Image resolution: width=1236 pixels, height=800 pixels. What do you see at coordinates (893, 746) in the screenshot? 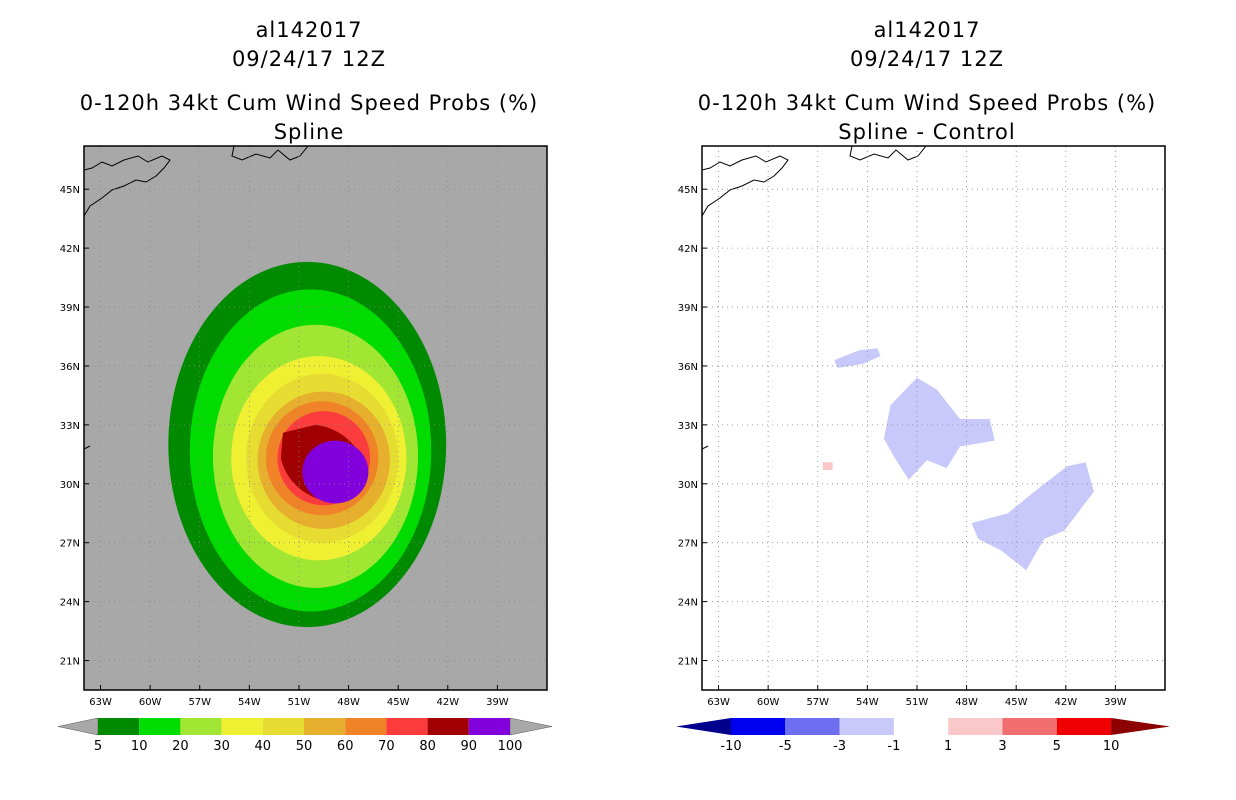
I see `colorbar-label: -1` at bounding box center [893, 746].